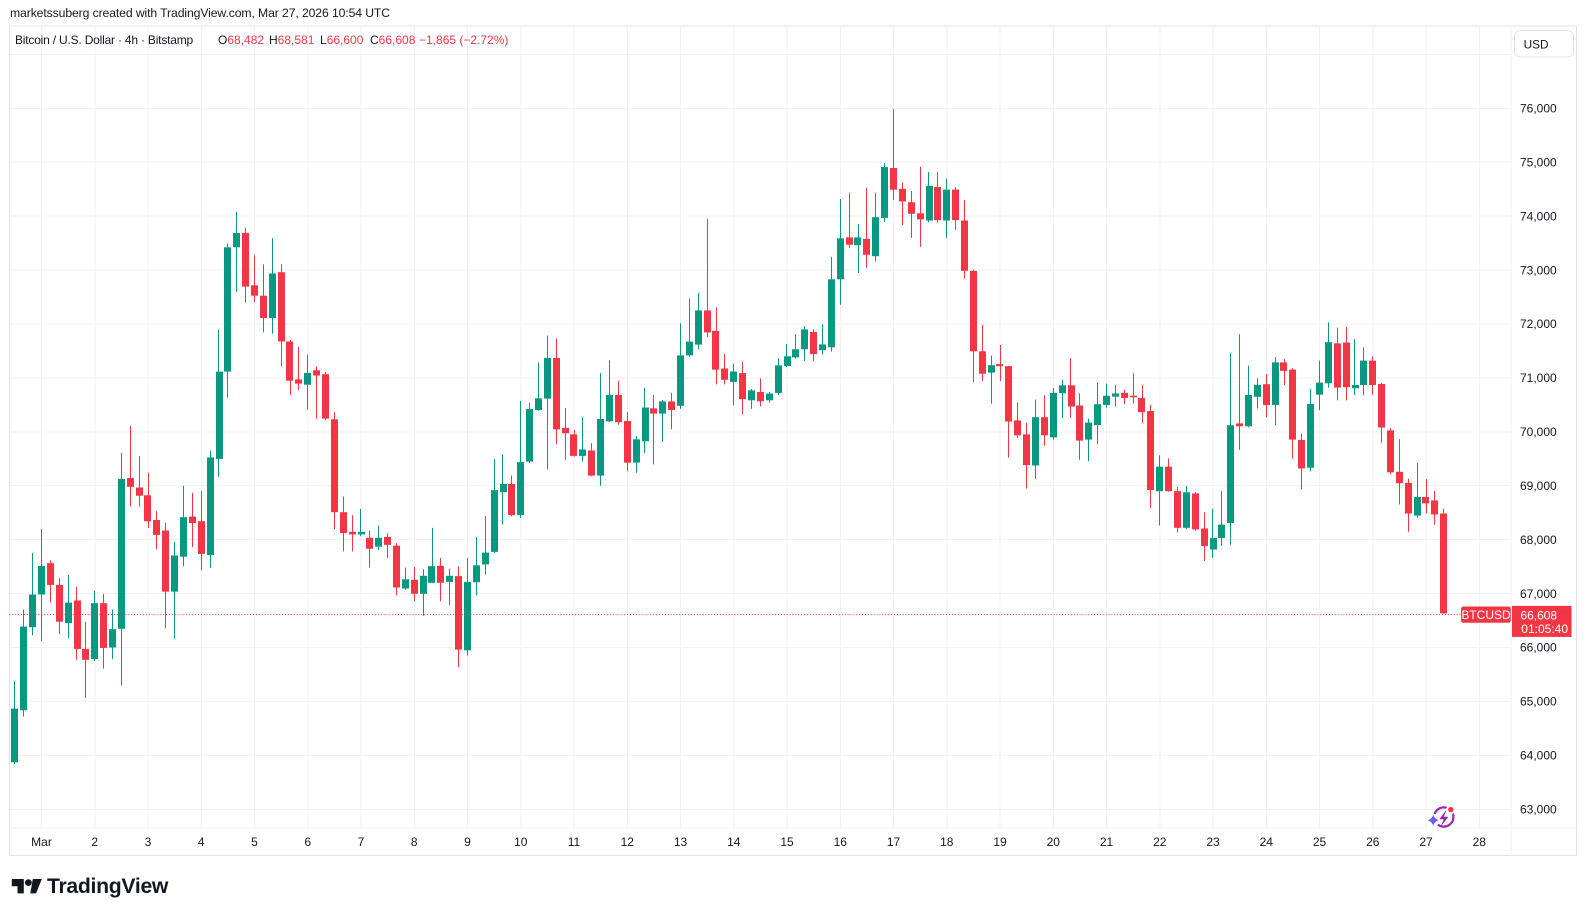 The image size is (1587, 917). Describe the element at coordinates (1538, 162) in the screenshot. I see `svg-text: 75,000` at that location.